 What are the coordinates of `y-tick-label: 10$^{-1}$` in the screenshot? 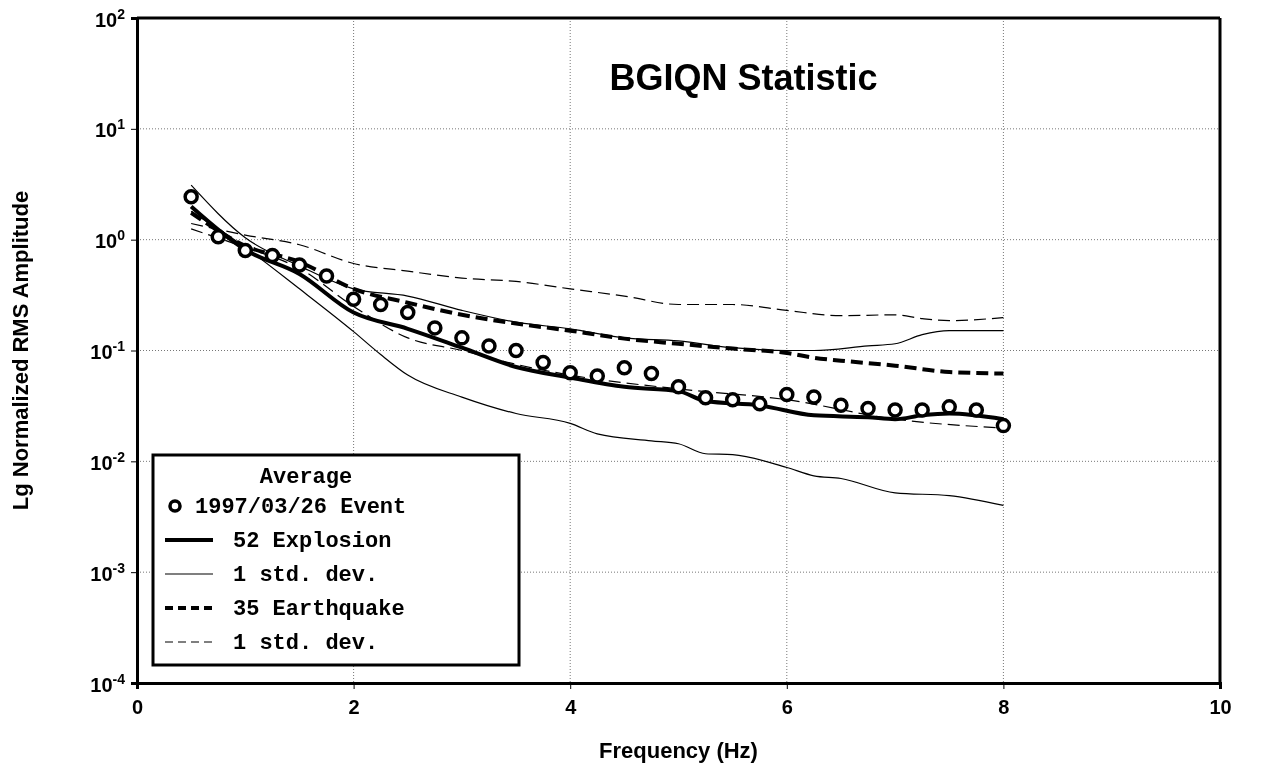 It's located at (108, 350).